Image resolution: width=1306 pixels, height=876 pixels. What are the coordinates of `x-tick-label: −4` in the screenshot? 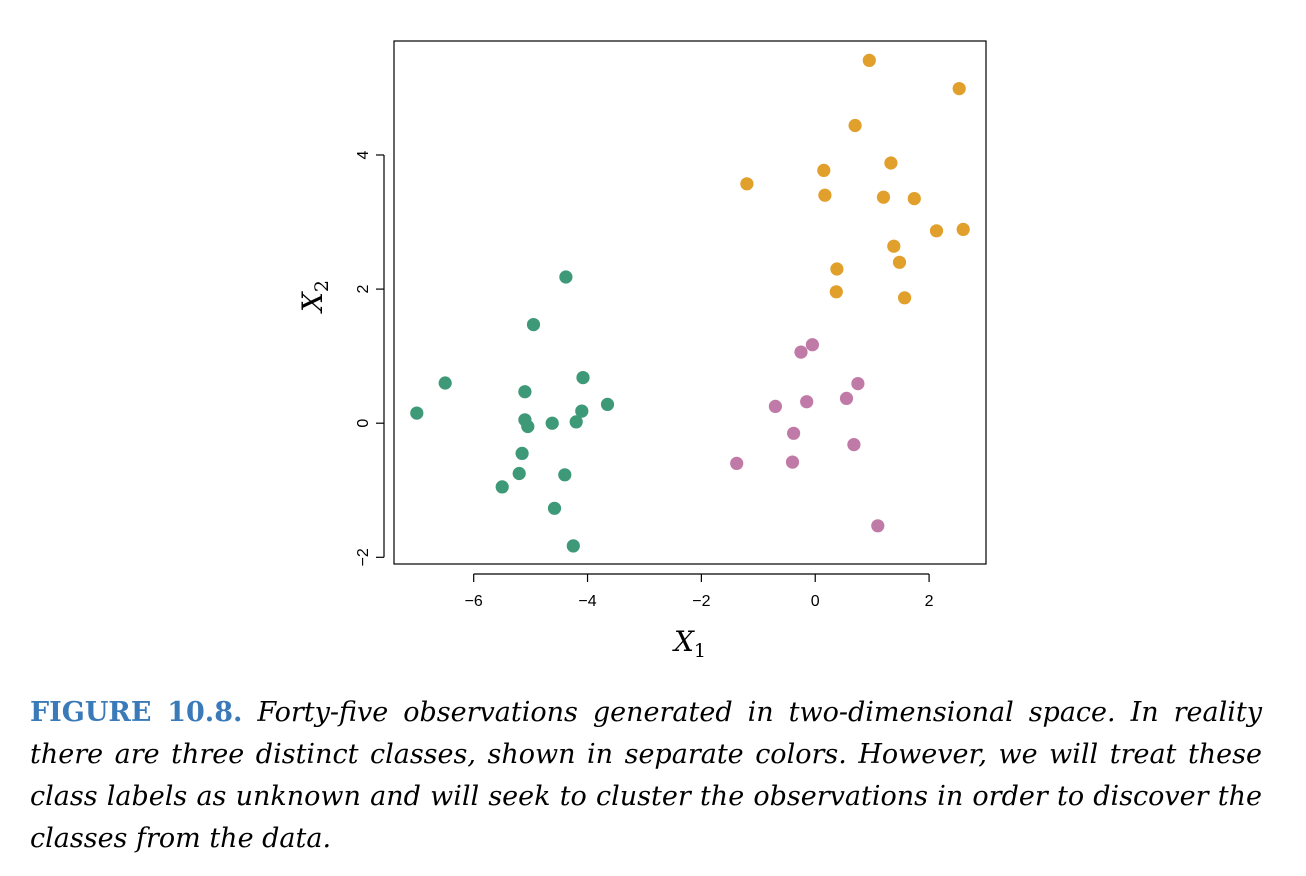 It's located at (587, 601).